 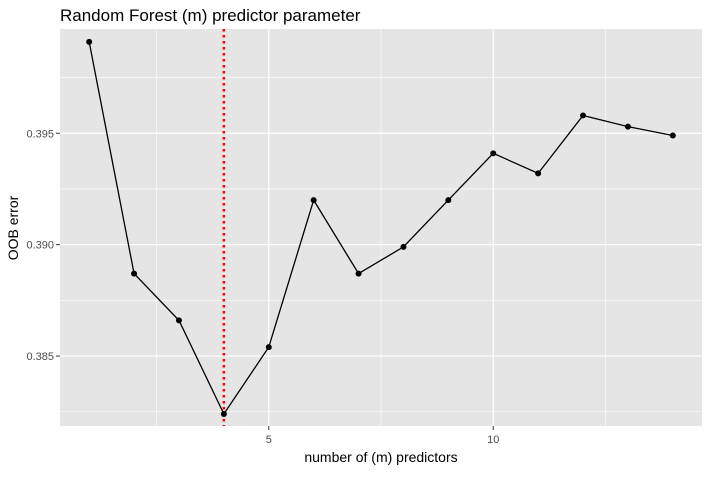 What do you see at coordinates (493, 440) in the screenshot?
I see `x-tick-label: 10` at bounding box center [493, 440].